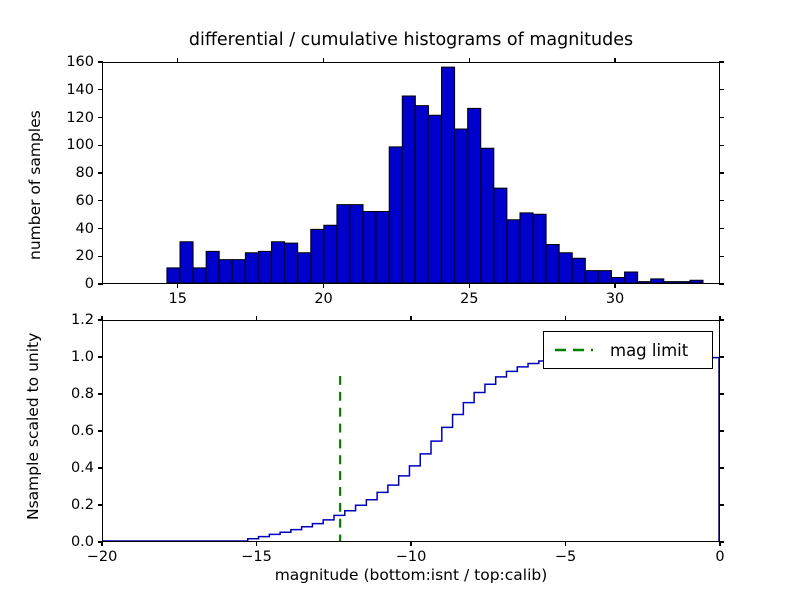 The width and height of the screenshot is (800, 600). What do you see at coordinates (720, 557) in the screenshot?
I see `x-tick-label: 0` at bounding box center [720, 557].